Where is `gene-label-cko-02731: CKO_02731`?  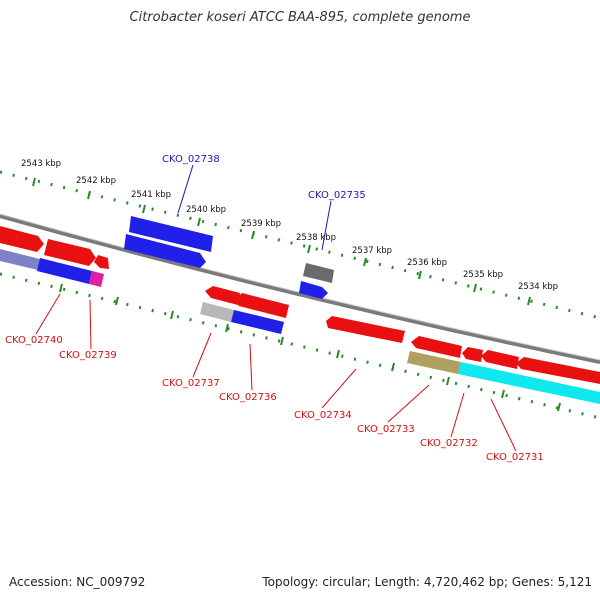 gene-label-cko-02731: CKO_02731 is located at coordinates (515, 457).